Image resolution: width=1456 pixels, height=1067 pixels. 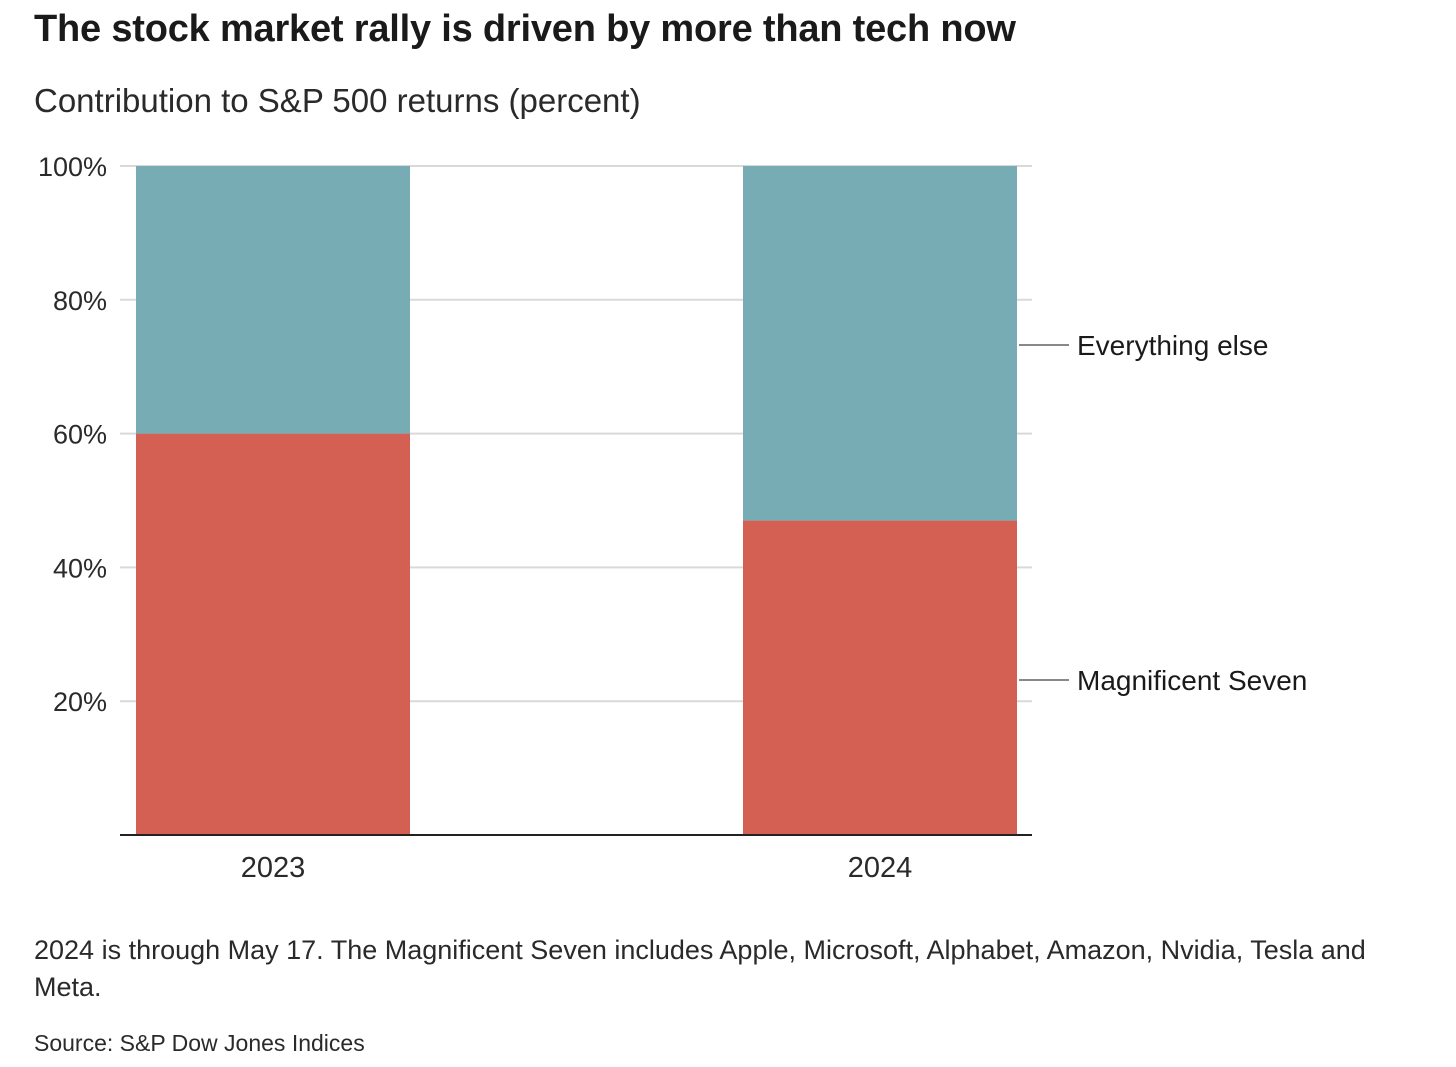 I want to click on y-tick-label: 80%, so click(x=80, y=301).